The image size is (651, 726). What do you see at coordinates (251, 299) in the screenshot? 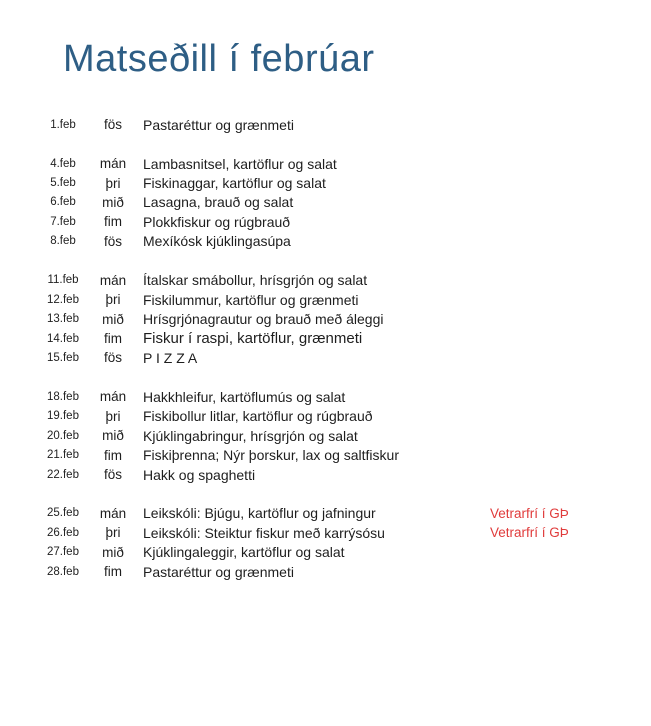
I see `meal-cell: Fiskilummur, kartöflur og grænmeti` at bounding box center [251, 299].